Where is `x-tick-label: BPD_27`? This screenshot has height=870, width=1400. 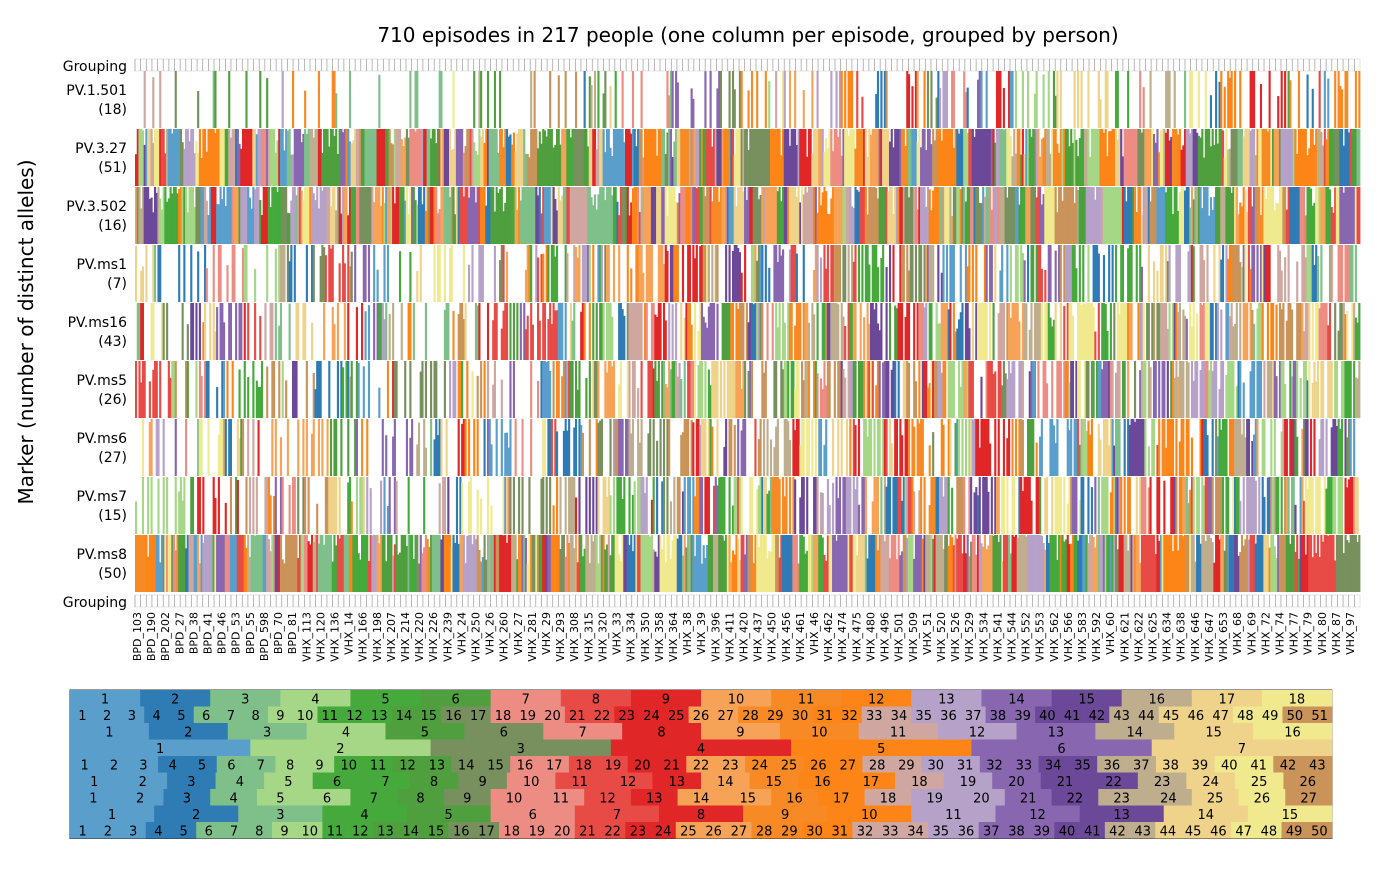 x-tick-label: BPD_27 is located at coordinates (179, 633).